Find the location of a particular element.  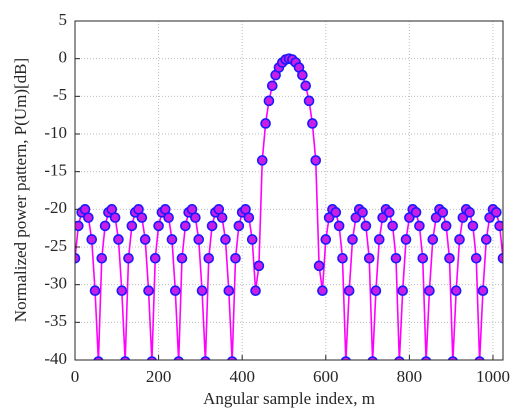

y-tick-label: 5 is located at coordinates (63, 19).